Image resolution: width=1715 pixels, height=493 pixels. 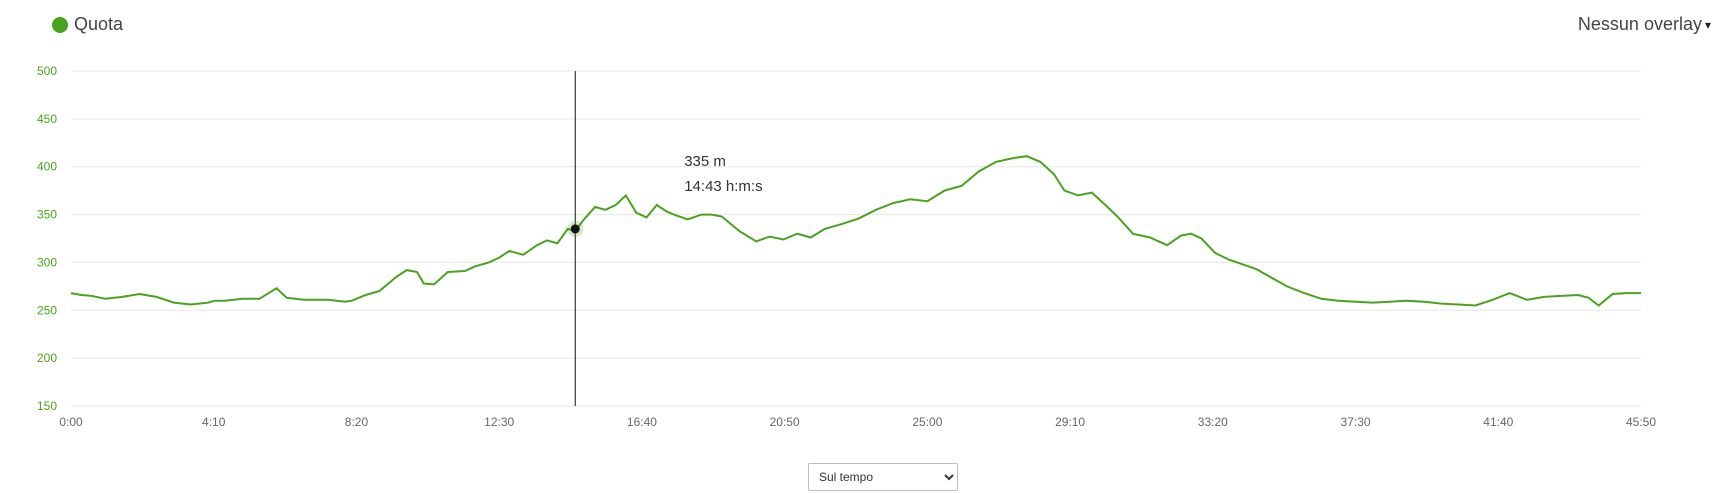 What do you see at coordinates (499, 422) in the screenshot?
I see `x-tick-label: 12:30` at bounding box center [499, 422].